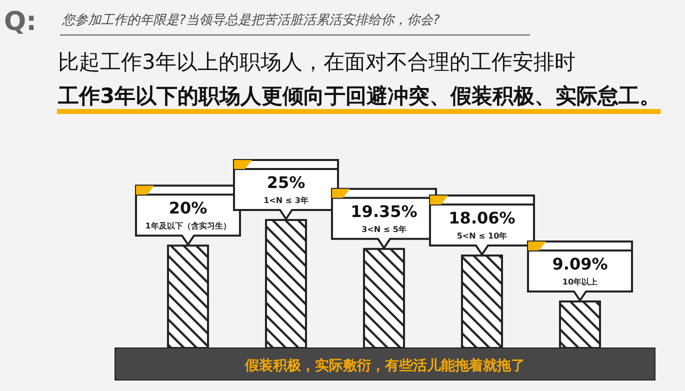 This screenshot has width=685, height=391. Describe the element at coordinates (286, 200) in the screenshot. I see `x-tick-label: 1<N ≤ 3年` at that location.